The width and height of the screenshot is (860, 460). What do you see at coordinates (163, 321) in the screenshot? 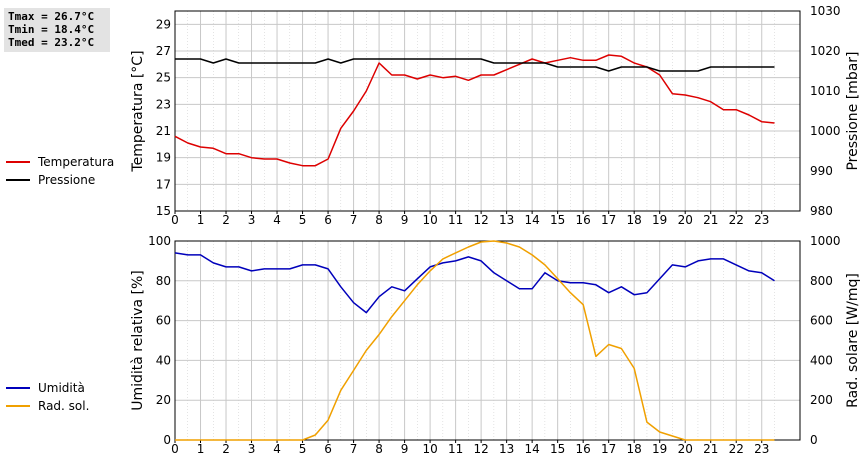
I see `y-tick-label-left: 60` at bounding box center [163, 321].